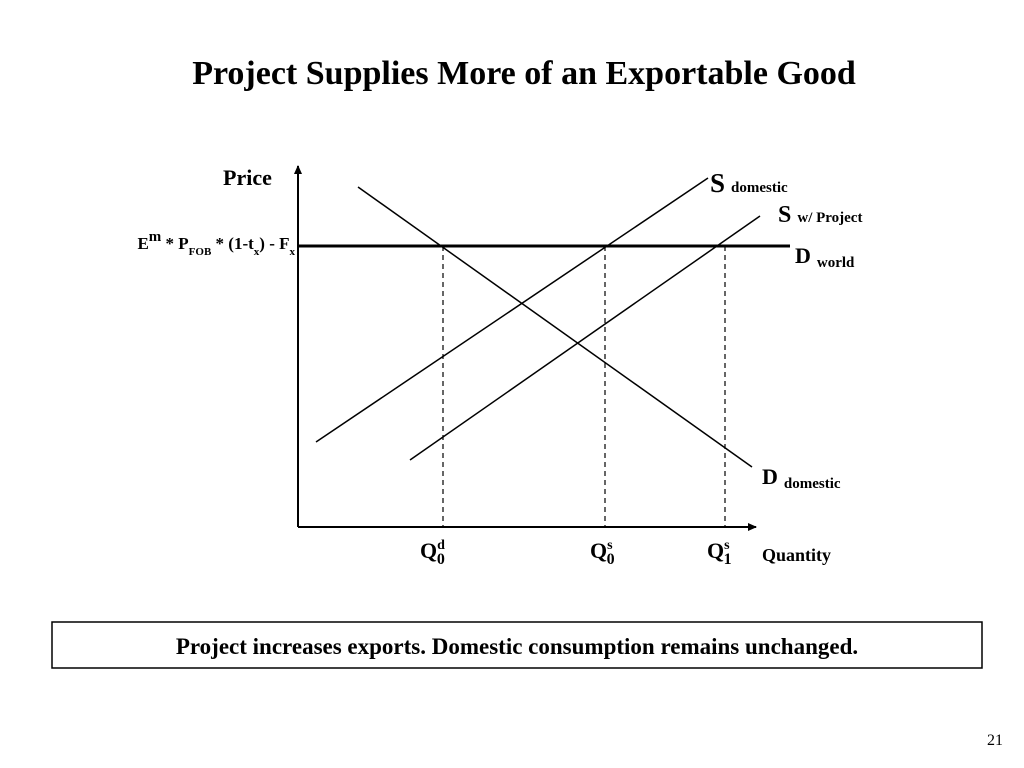  I want to click on price-label: Em * PFOB * (1-tx) - Fx, so click(216, 243).